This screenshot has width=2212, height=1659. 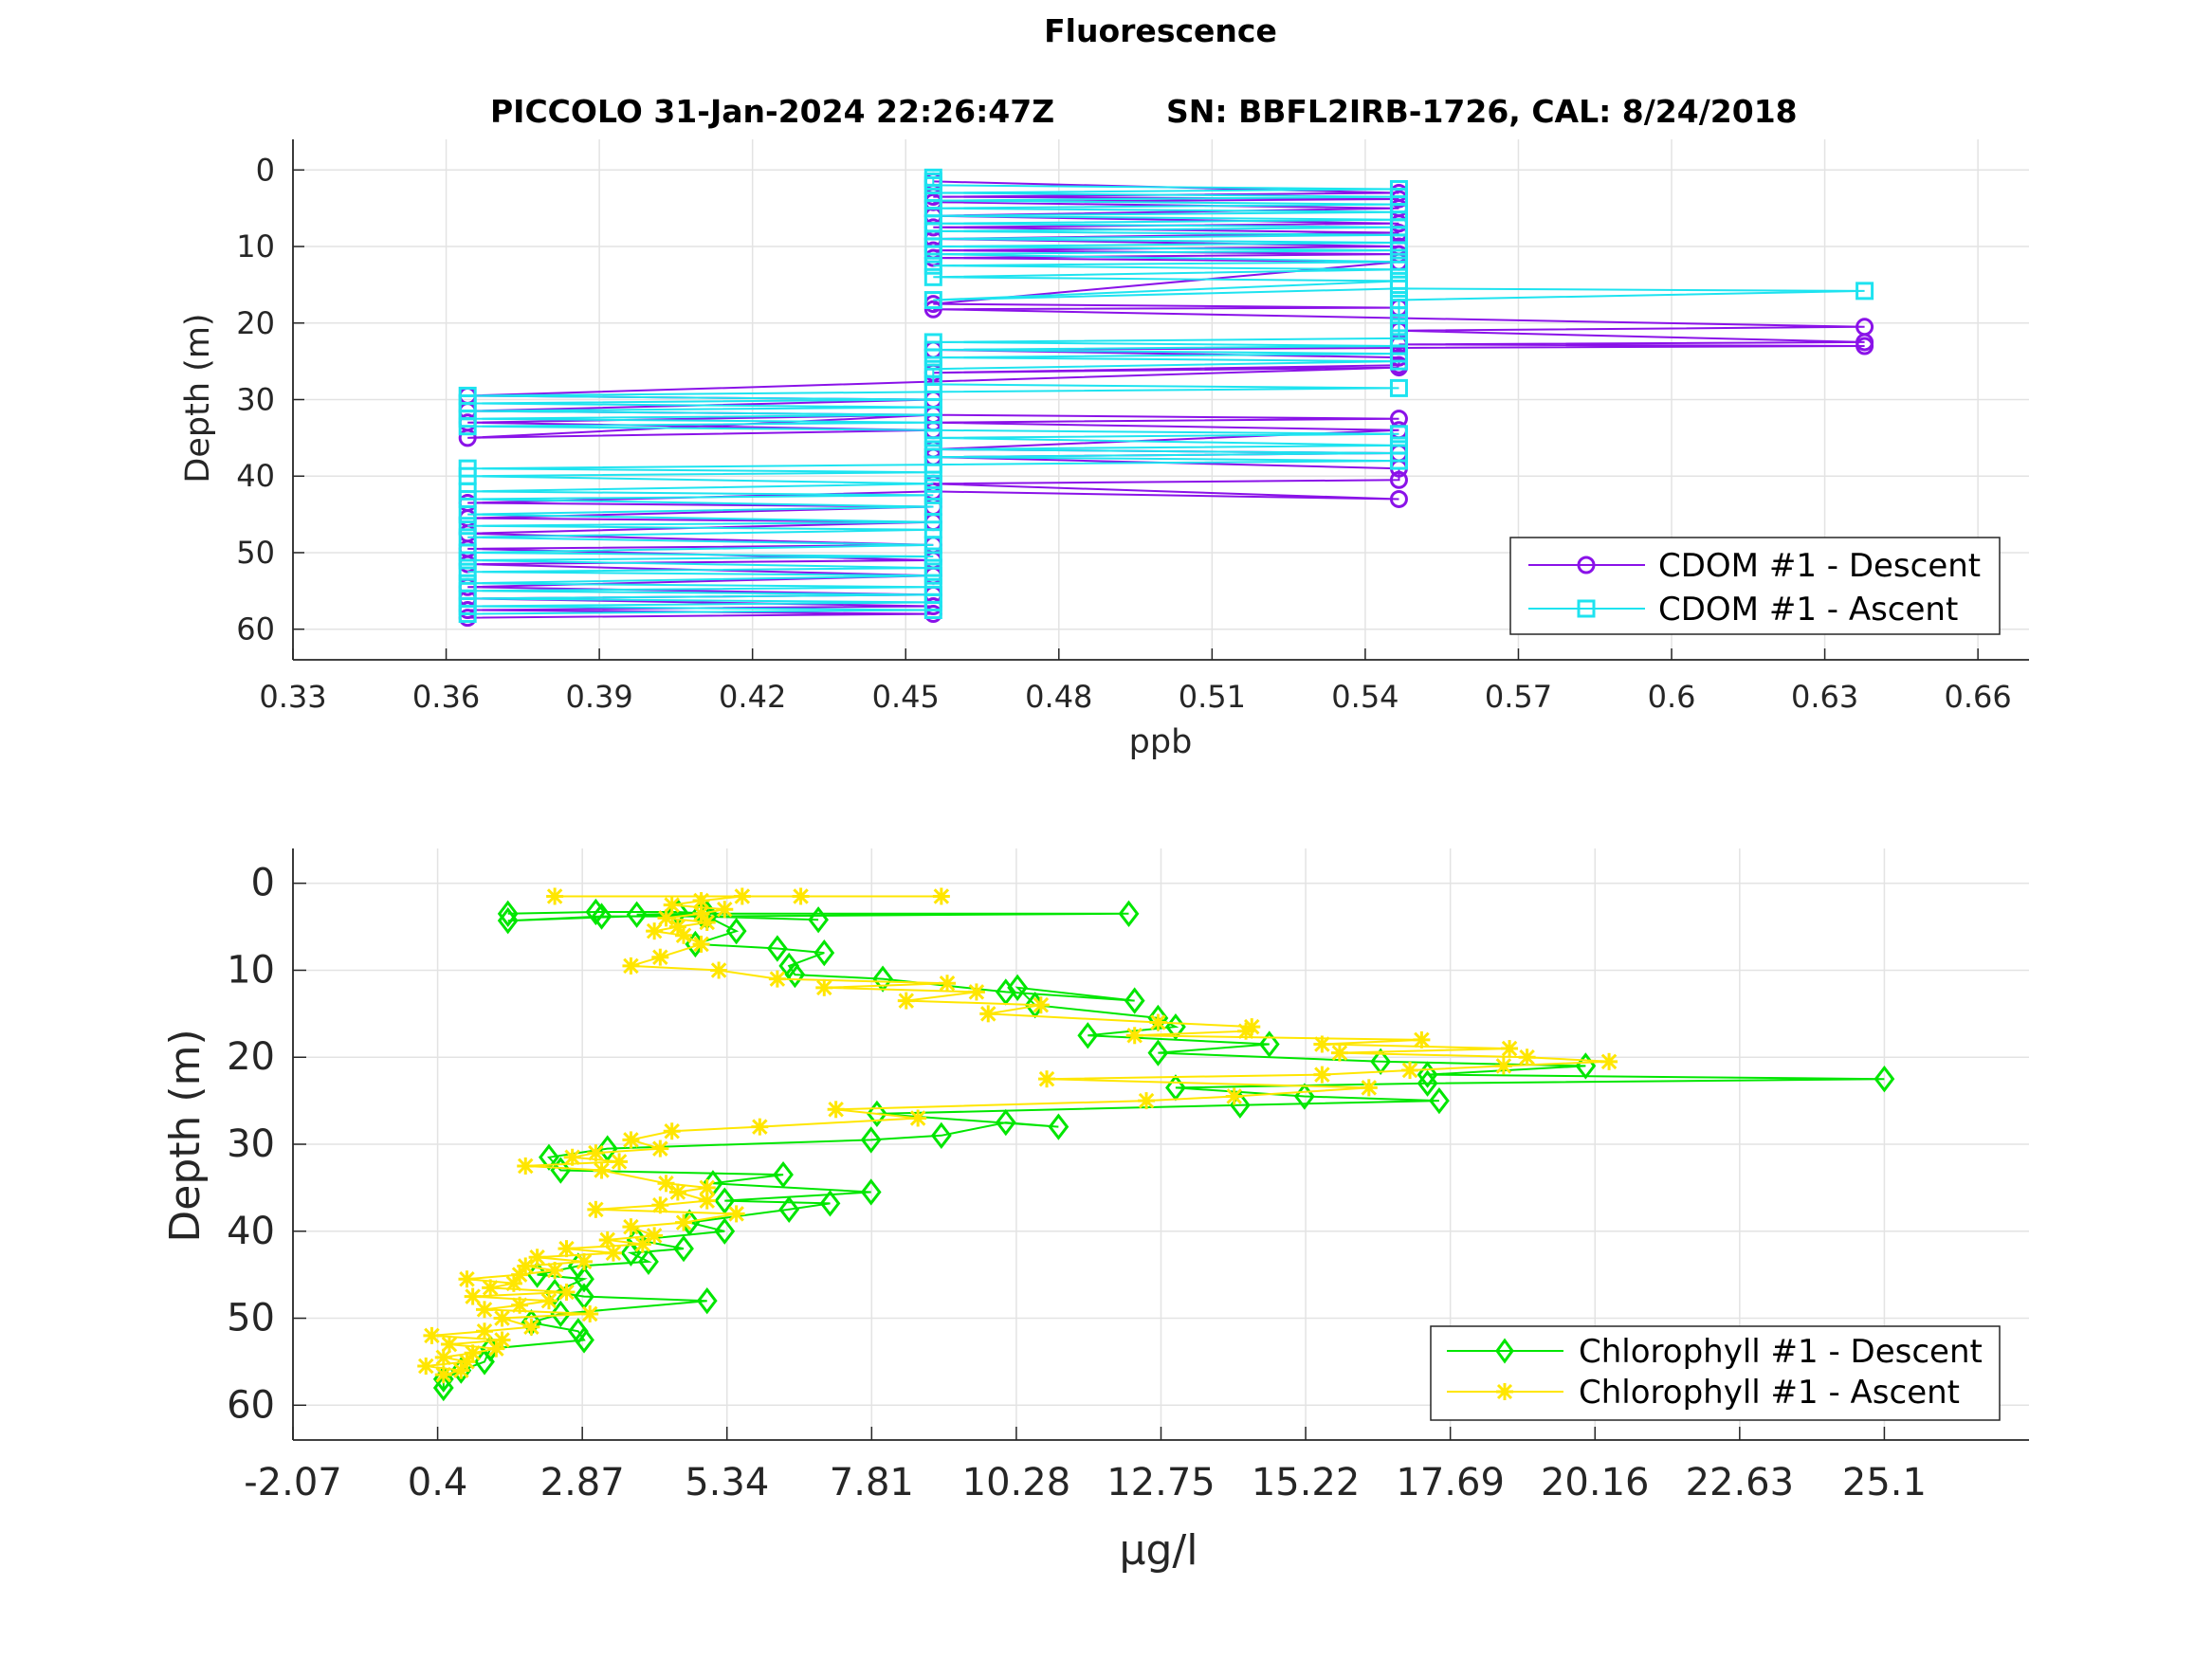 What do you see at coordinates (251, 1144) in the screenshot?
I see `y-tick-label: 30` at bounding box center [251, 1144].